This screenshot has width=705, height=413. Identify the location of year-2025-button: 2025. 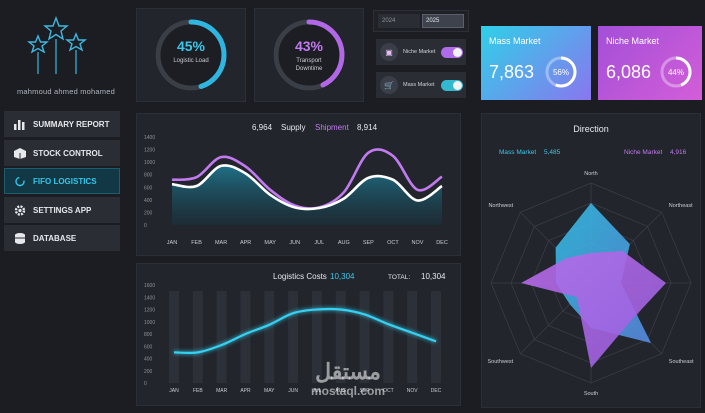
(443, 21).